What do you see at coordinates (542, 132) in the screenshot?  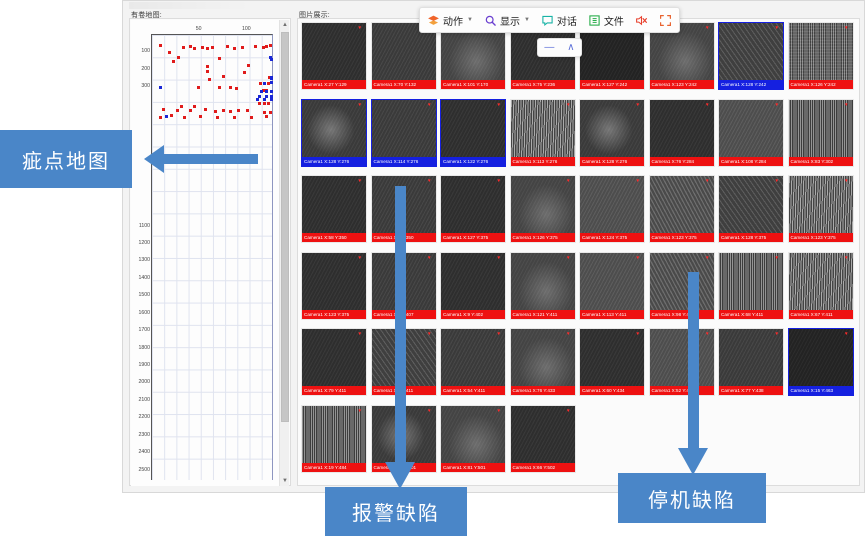 I see `defect-image-tile: ▾ Camera1 X:113 Y:276` at bounding box center [542, 132].